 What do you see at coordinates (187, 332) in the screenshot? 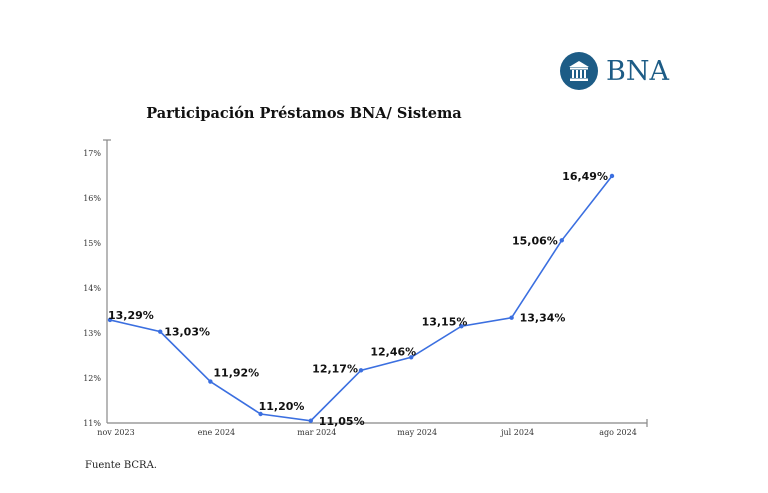
I see `data-label: 13,03%` at bounding box center [187, 332].